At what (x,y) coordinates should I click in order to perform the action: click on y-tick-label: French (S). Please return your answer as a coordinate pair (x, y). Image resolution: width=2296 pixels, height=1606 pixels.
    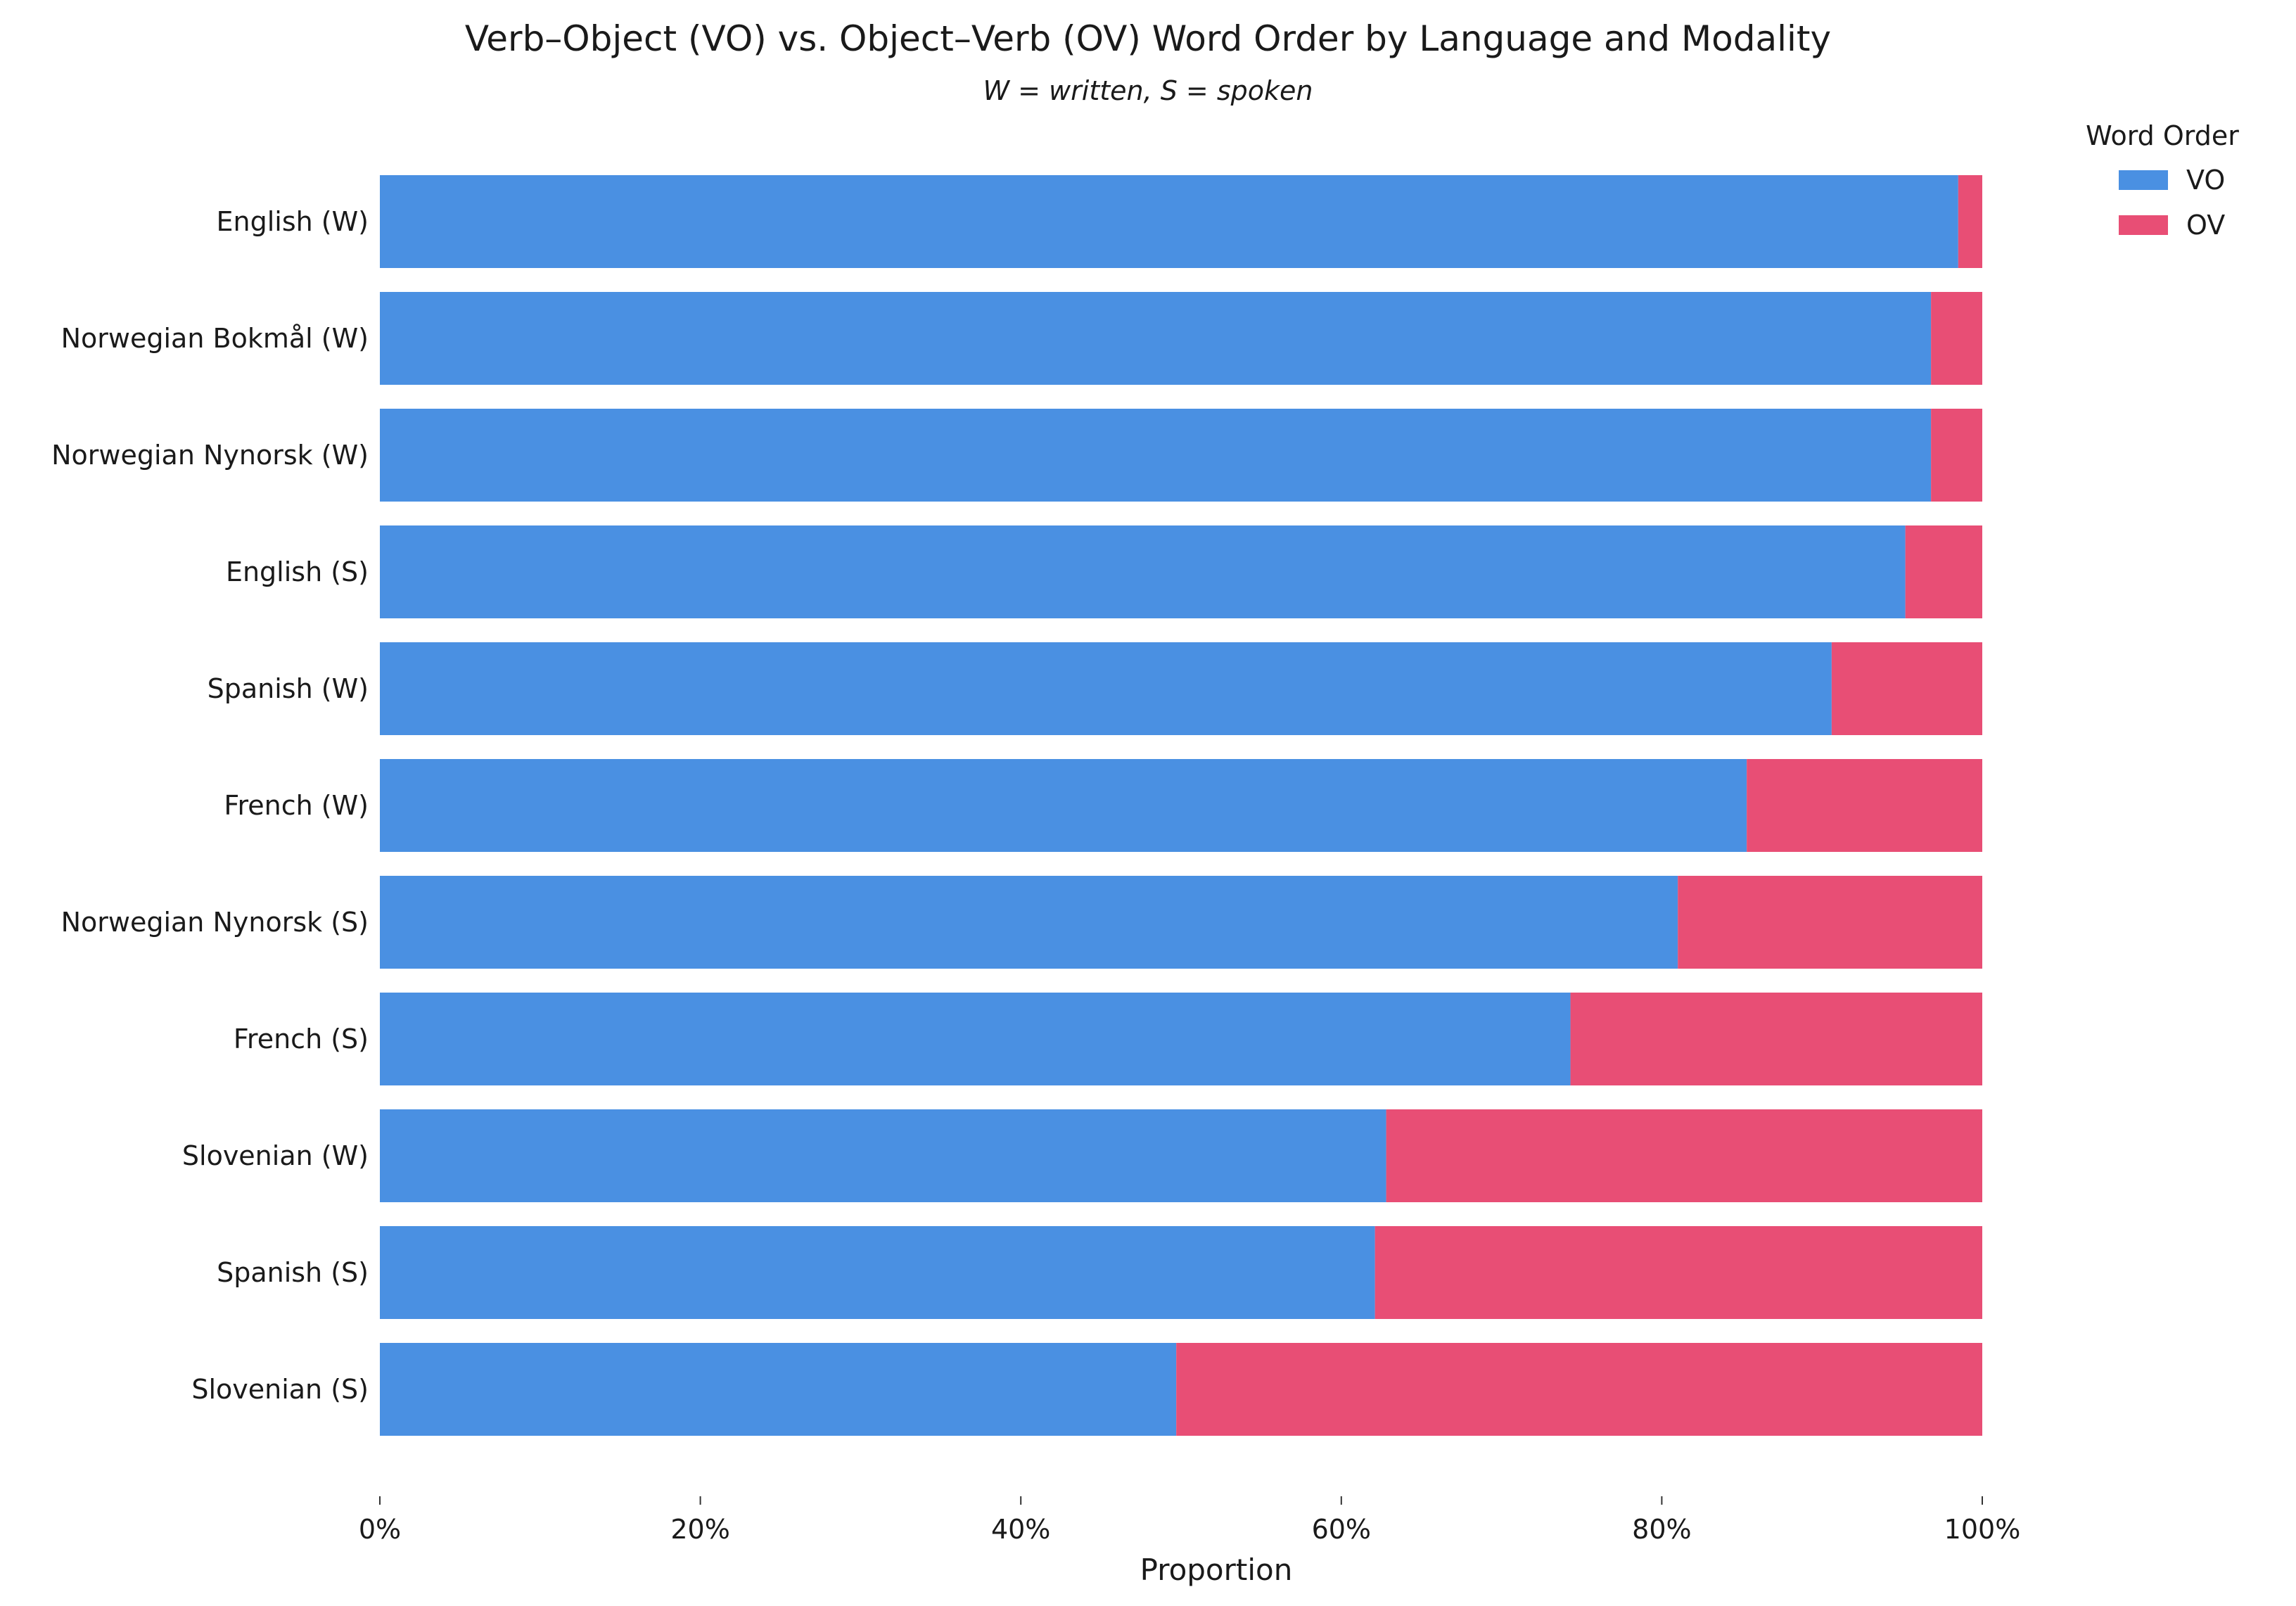
    Looking at the image, I should click on (302, 1039).